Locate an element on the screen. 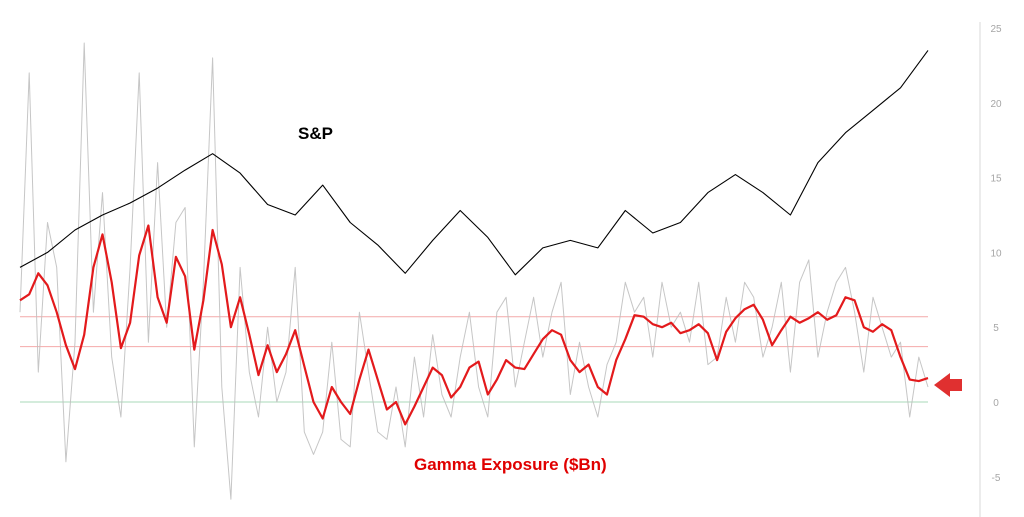 This screenshot has width=1024, height=517. y-tick-label: 20 is located at coordinates (996, 104).